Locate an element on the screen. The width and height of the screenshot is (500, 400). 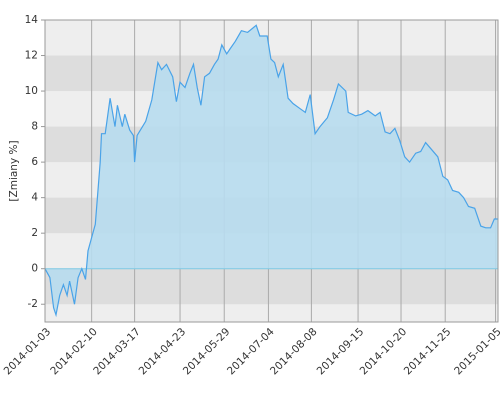
y-tick-label: 4 is located at coordinates (34, 198).